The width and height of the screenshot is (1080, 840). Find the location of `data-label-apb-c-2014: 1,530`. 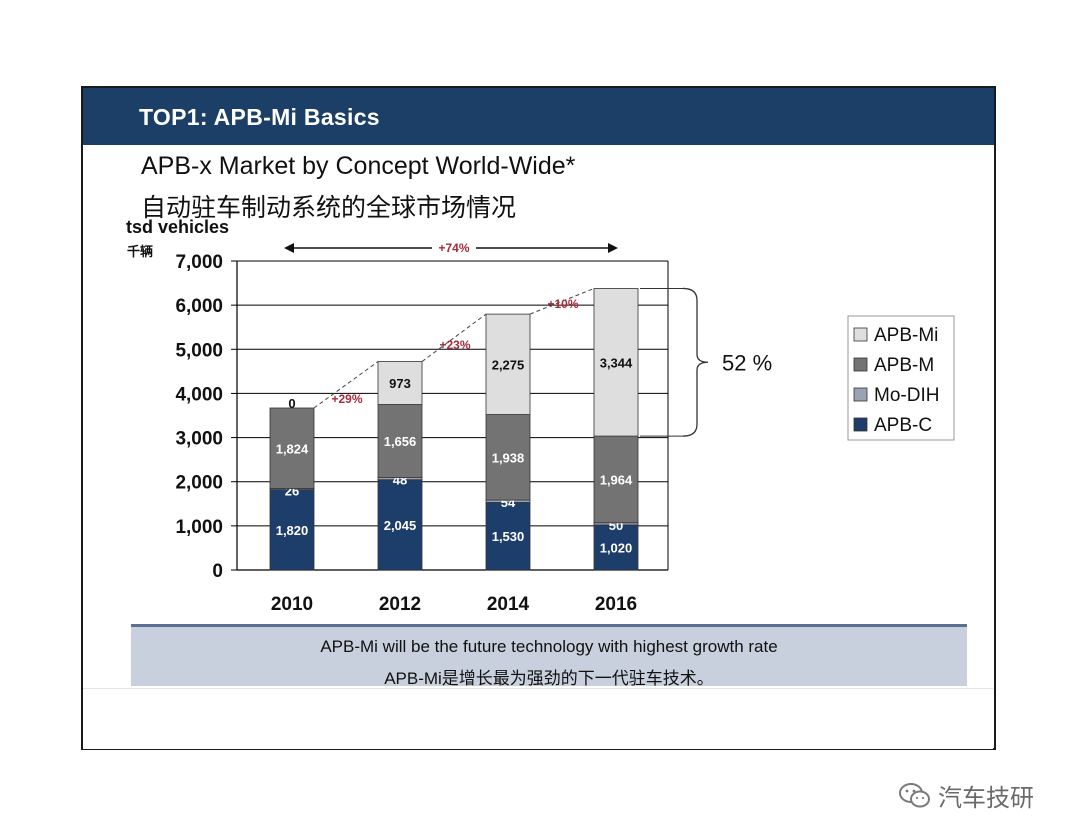

data-label-apb-c-2014: 1,530 is located at coordinates (508, 536).